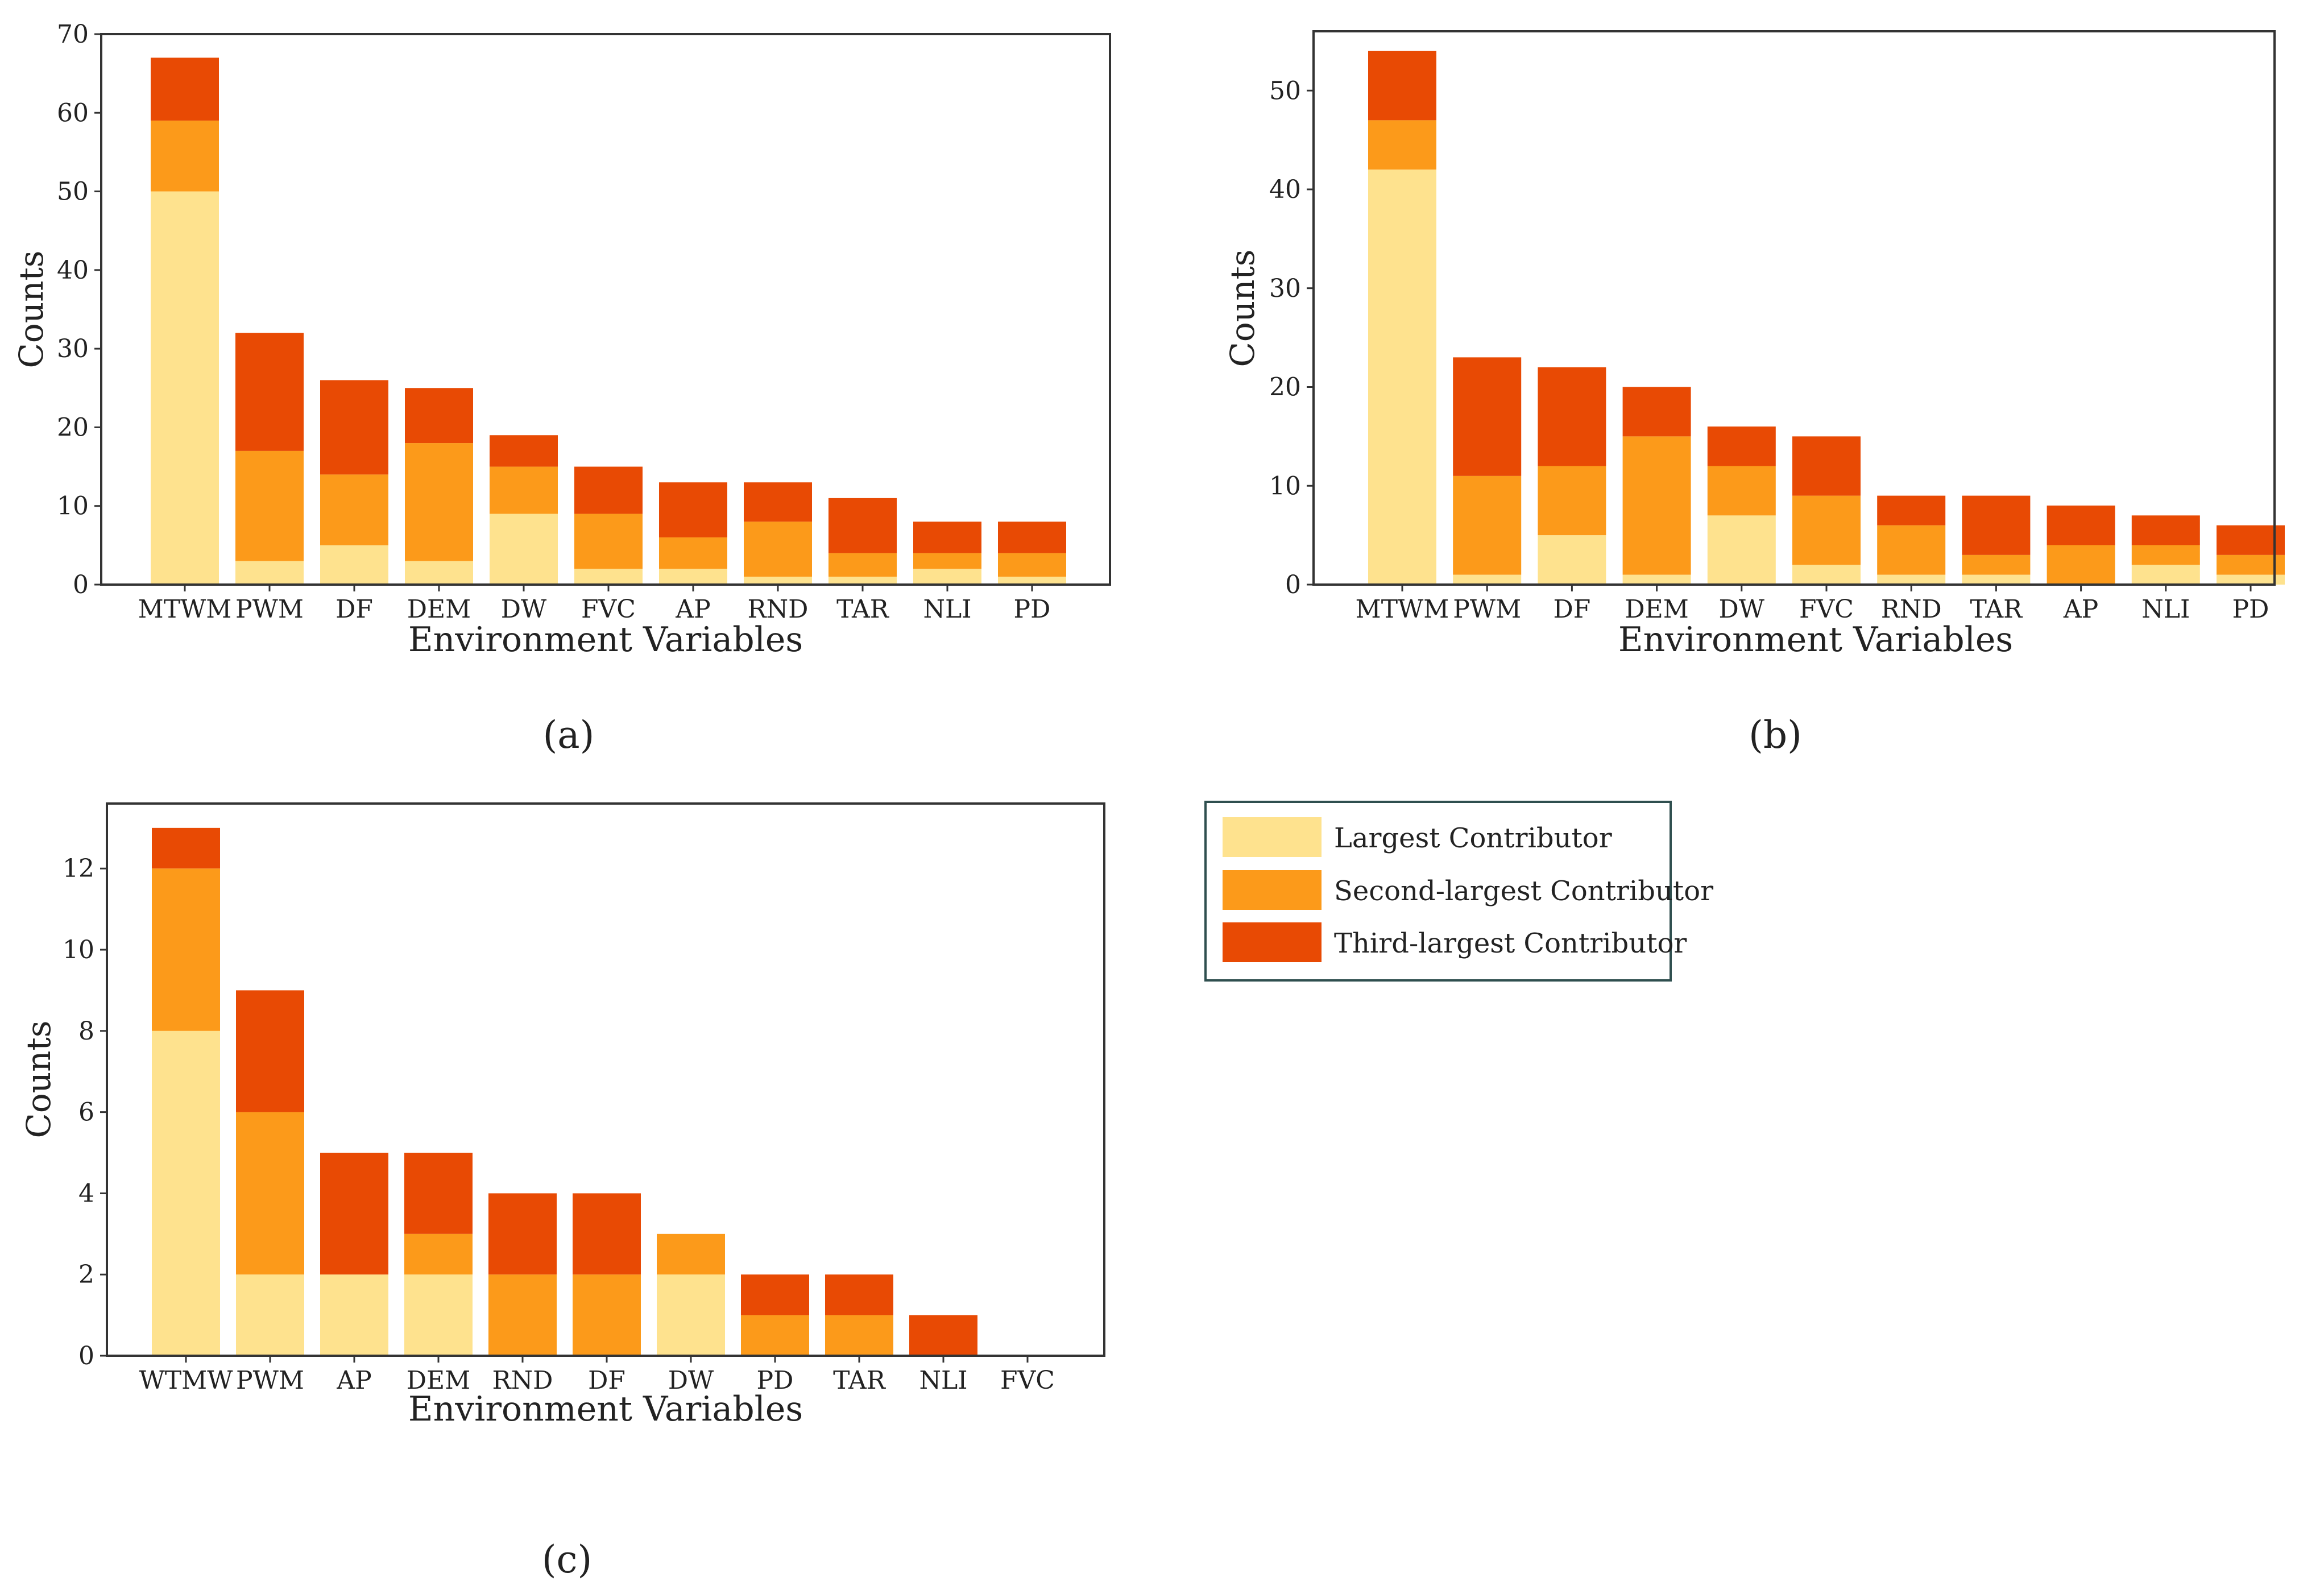 Image resolution: width=2324 pixels, height=1594 pixels. What do you see at coordinates (1656, 412) in the screenshot?
I see `bar-b-dem-third` at bounding box center [1656, 412].